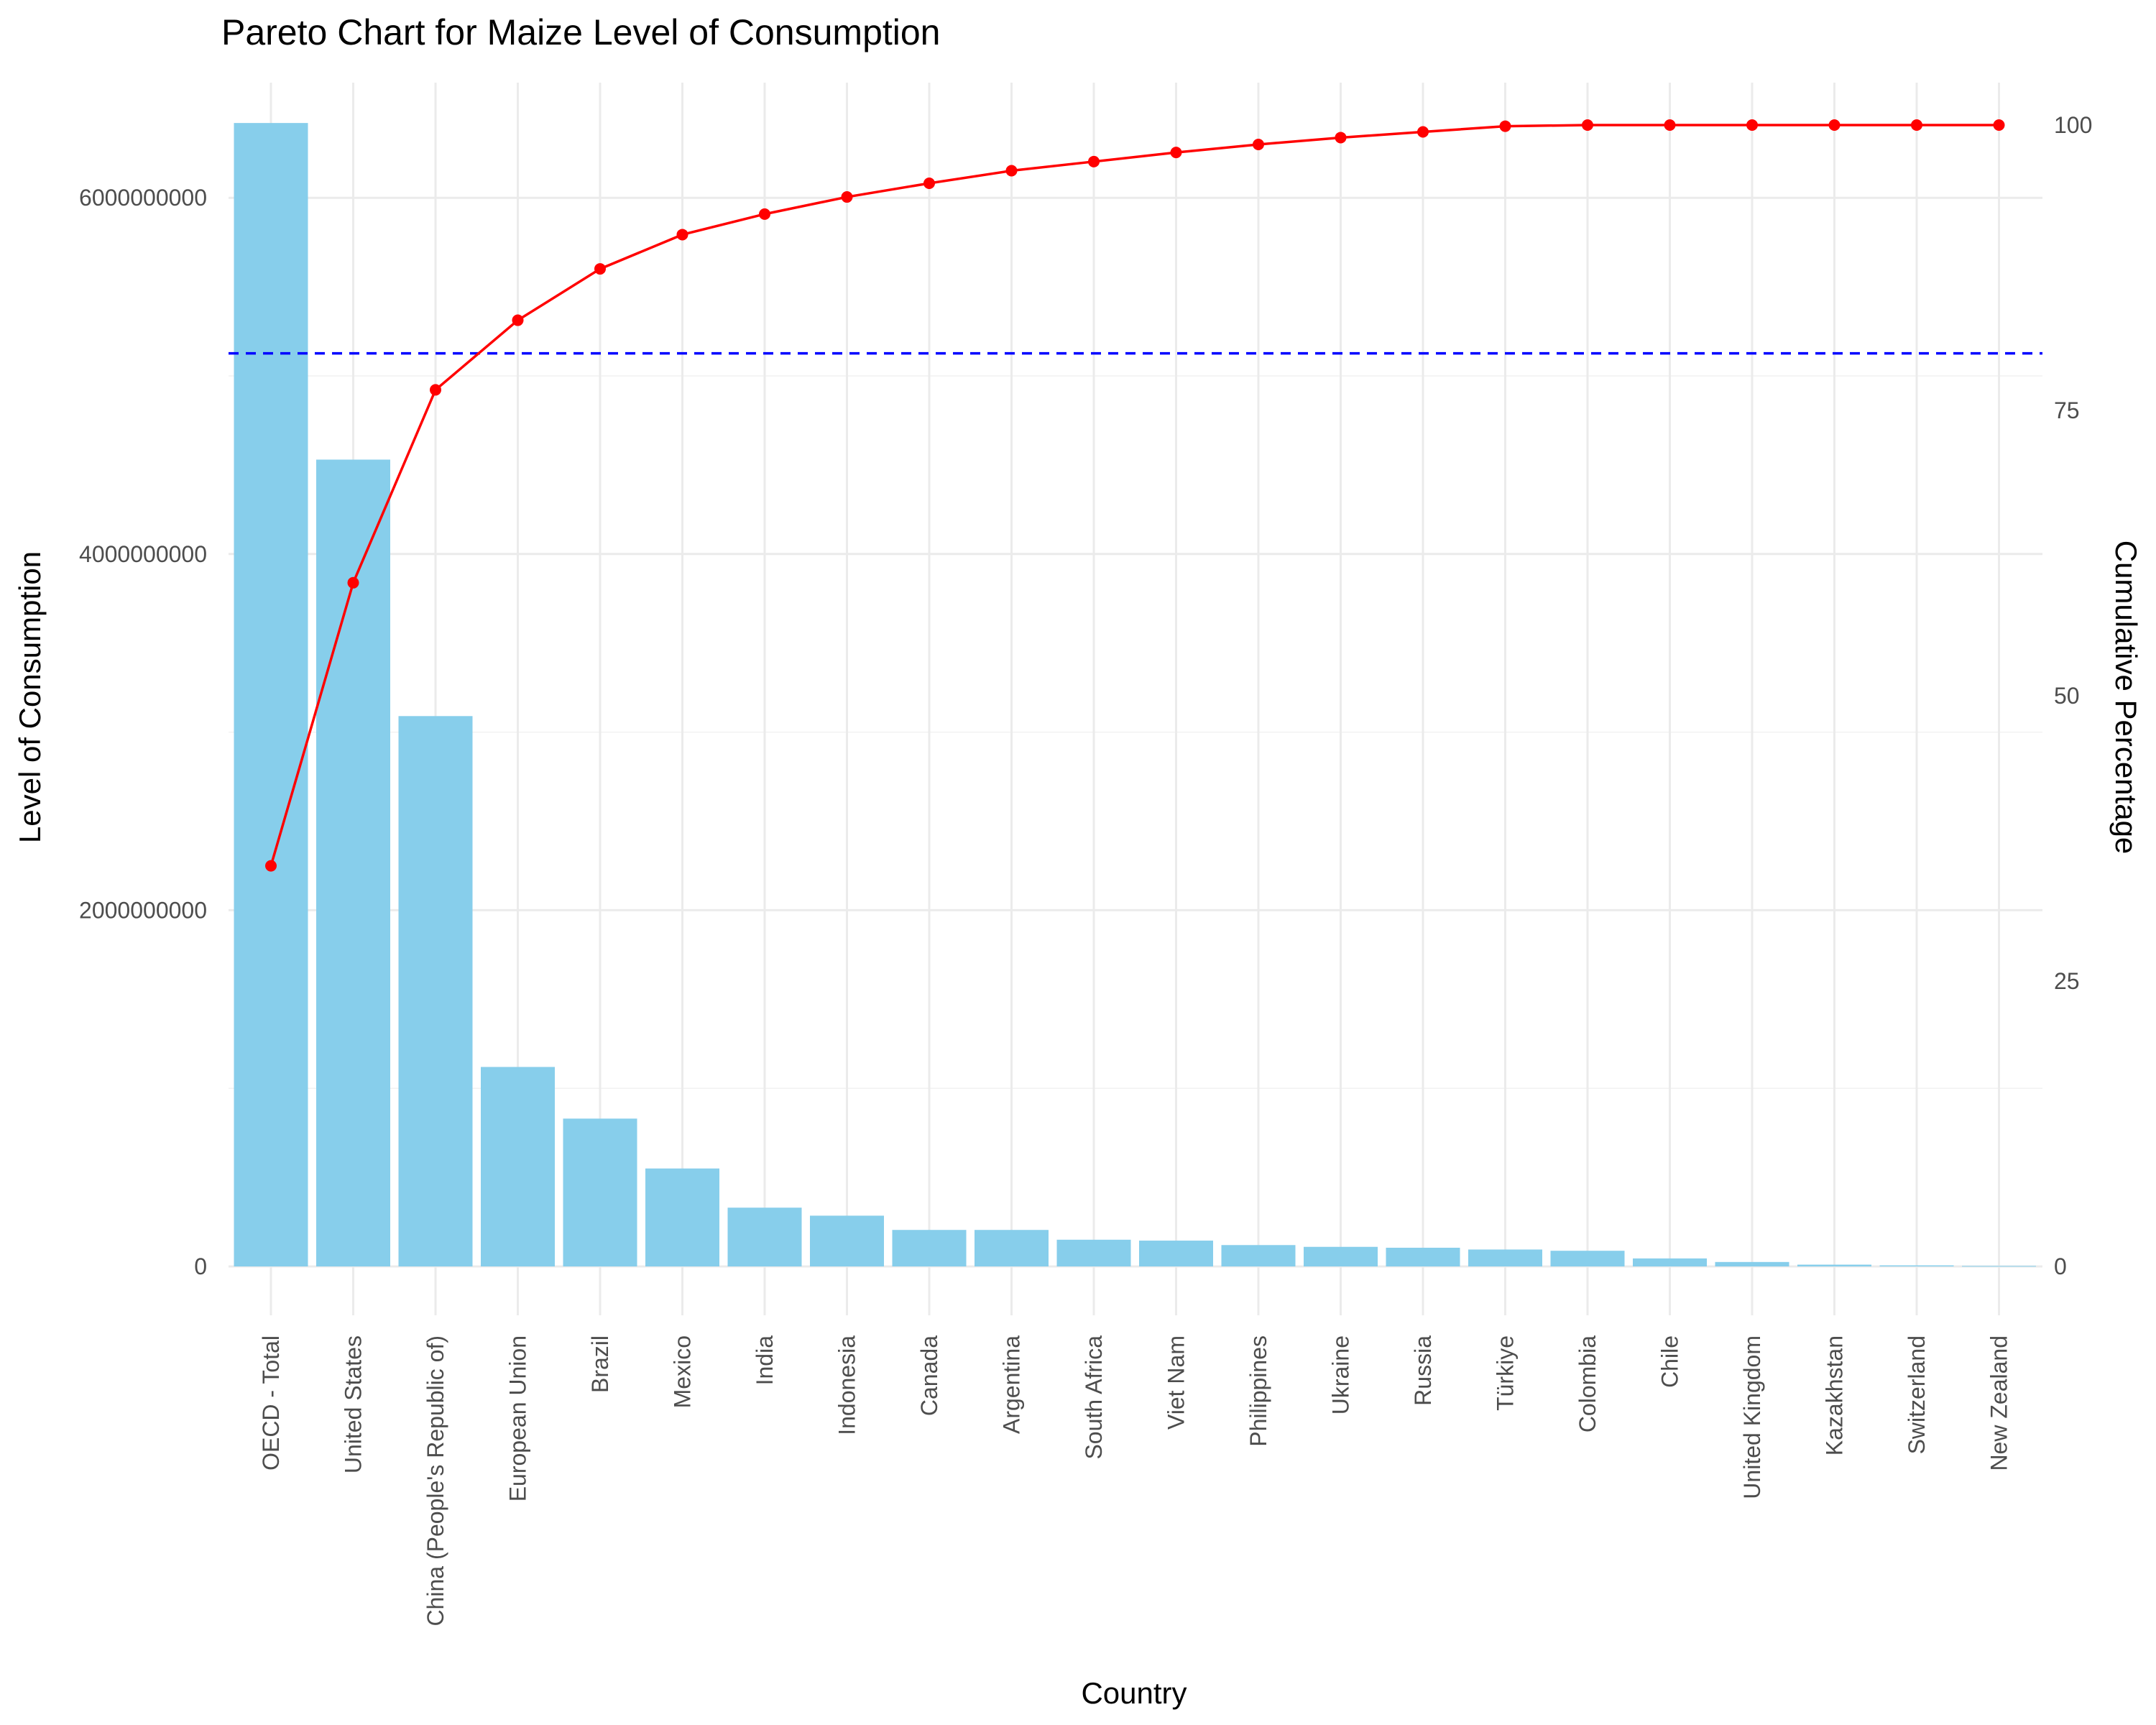  I want to click on y-tick-label: 4000000000, so click(143, 554).